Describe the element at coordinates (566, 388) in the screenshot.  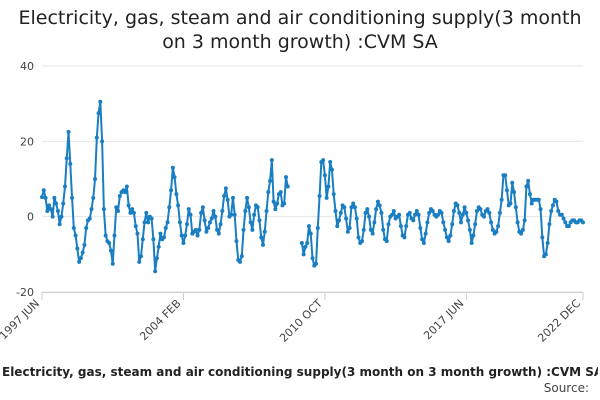
I see `source-label: Source:` at that location.